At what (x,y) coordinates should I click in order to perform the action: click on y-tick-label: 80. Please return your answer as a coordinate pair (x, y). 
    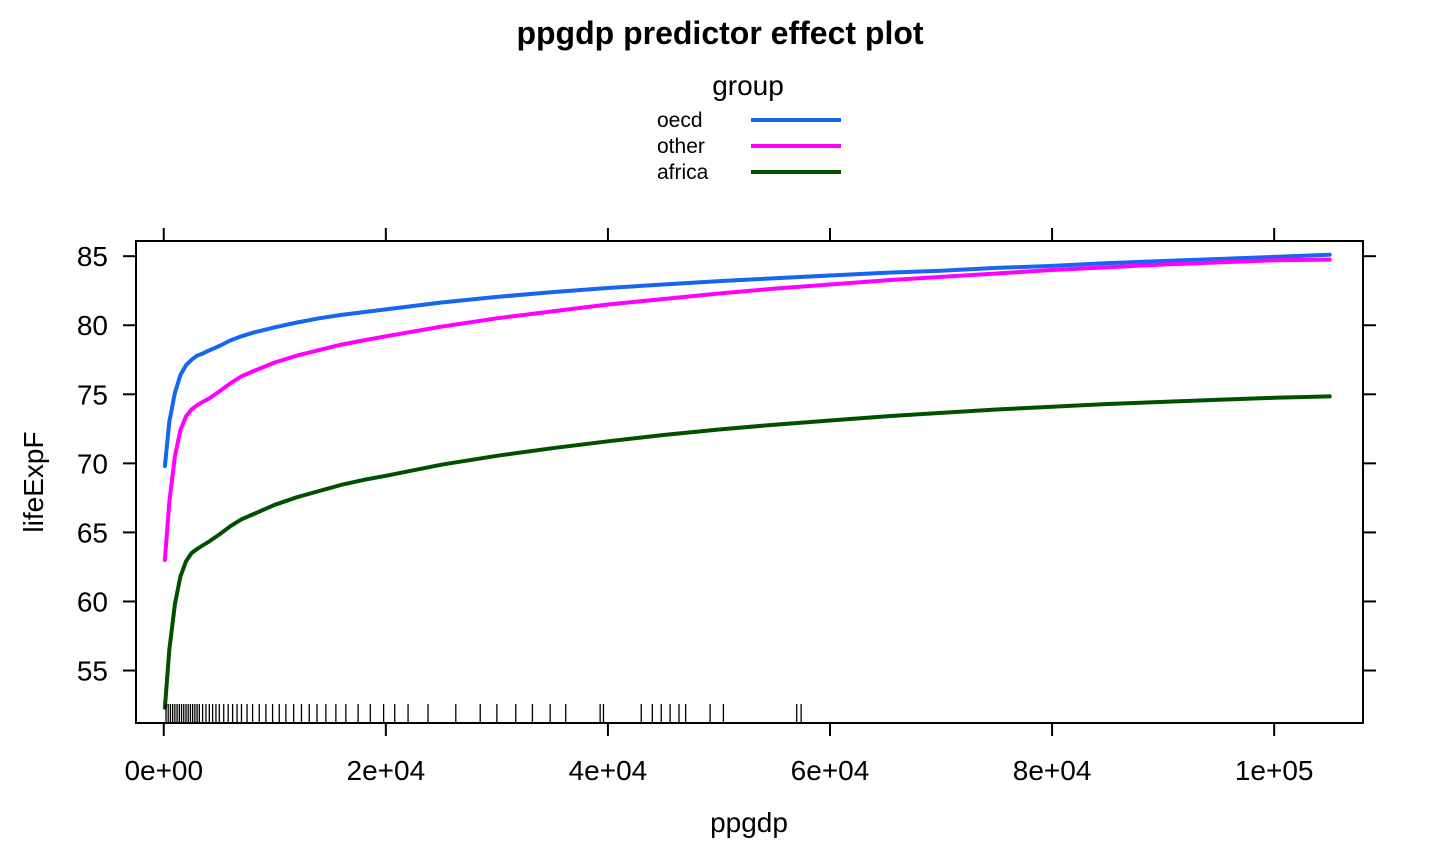
    Looking at the image, I should click on (92, 325).